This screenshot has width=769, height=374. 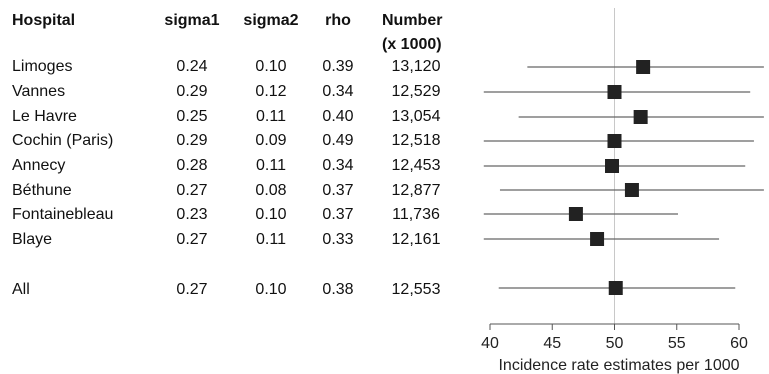 What do you see at coordinates (42, 190) in the screenshot?
I see `hospital-name: Béthune` at bounding box center [42, 190].